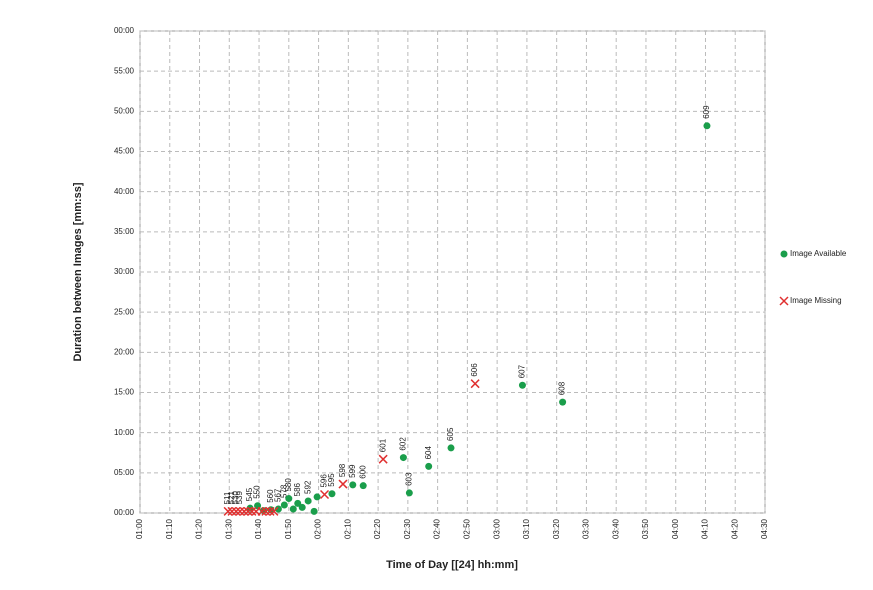  What do you see at coordinates (362, 472) in the screenshot?
I see `data-label: 600` at bounding box center [362, 472].